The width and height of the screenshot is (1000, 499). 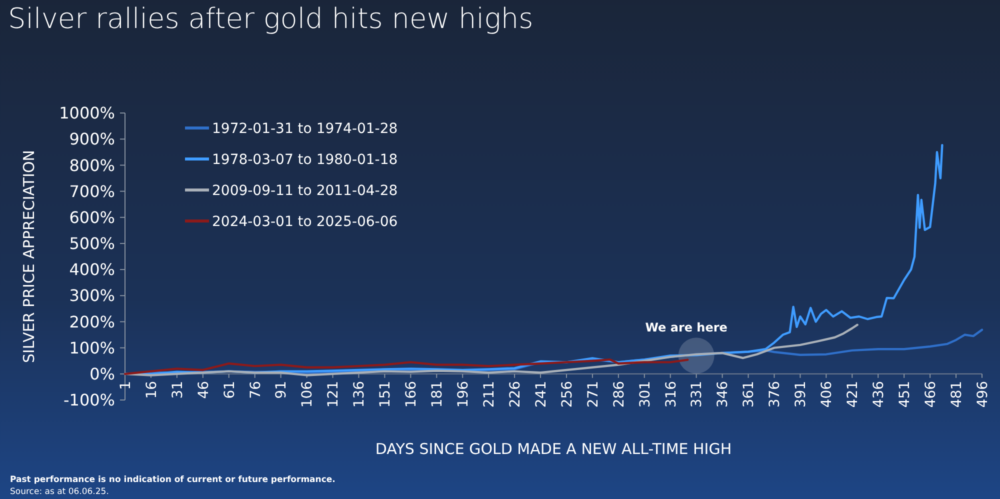 What do you see at coordinates (92, 244) in the screenshot?
I see `y-tick-label: 500%` at bounding box center [92, 244].